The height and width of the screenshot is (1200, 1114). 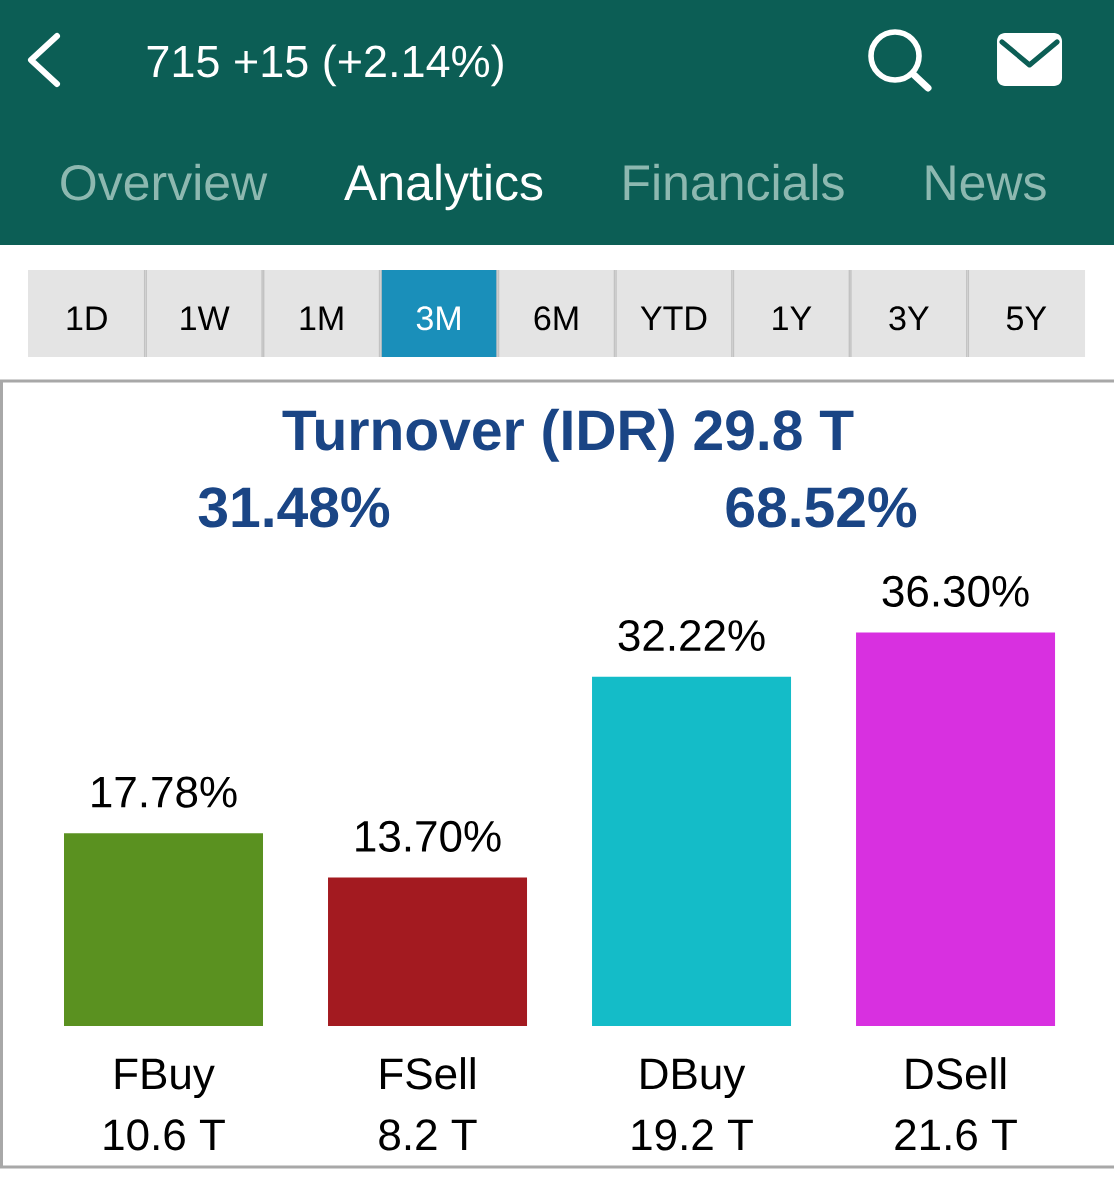 I want to click on text: YTD, so click(x=673, y=318).